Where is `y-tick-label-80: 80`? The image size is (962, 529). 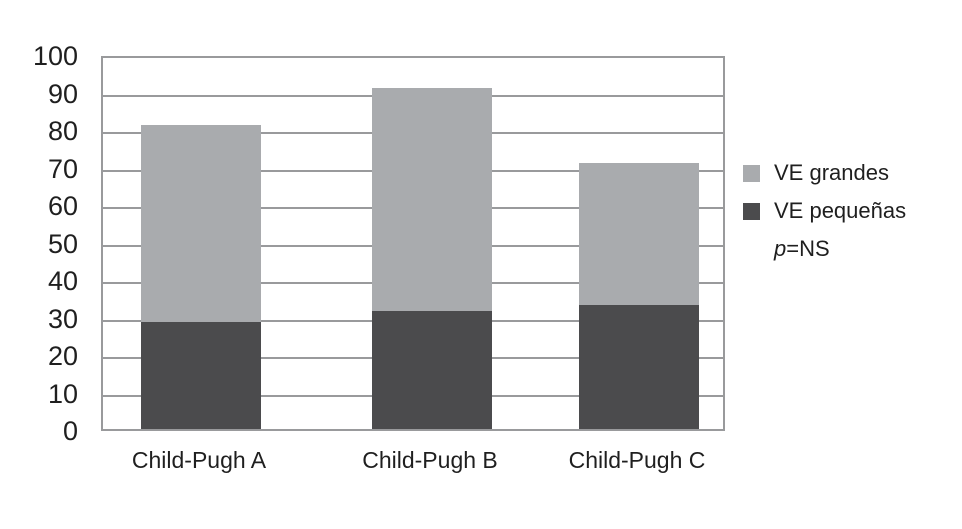
y-tick-label-80: 80 is located at coordinates (62, 131).